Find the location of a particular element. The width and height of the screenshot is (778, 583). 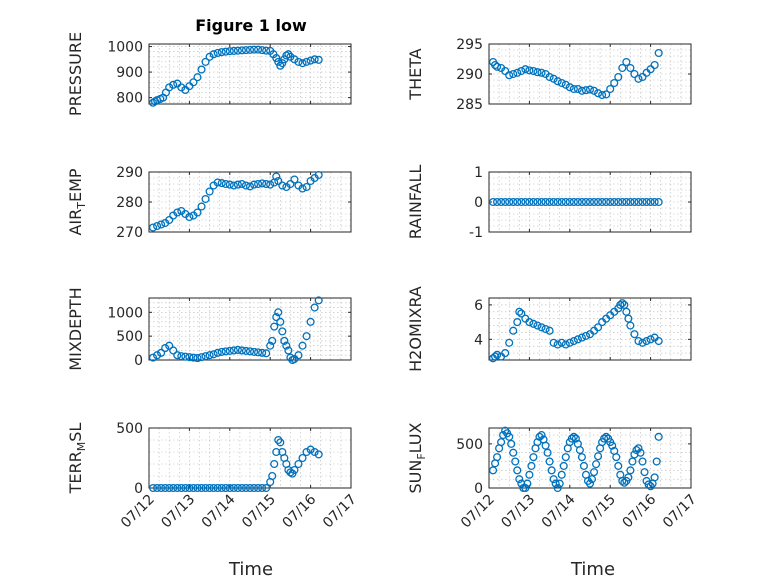

x-tick-label: 07/15 is located at coordinates (599, 512).